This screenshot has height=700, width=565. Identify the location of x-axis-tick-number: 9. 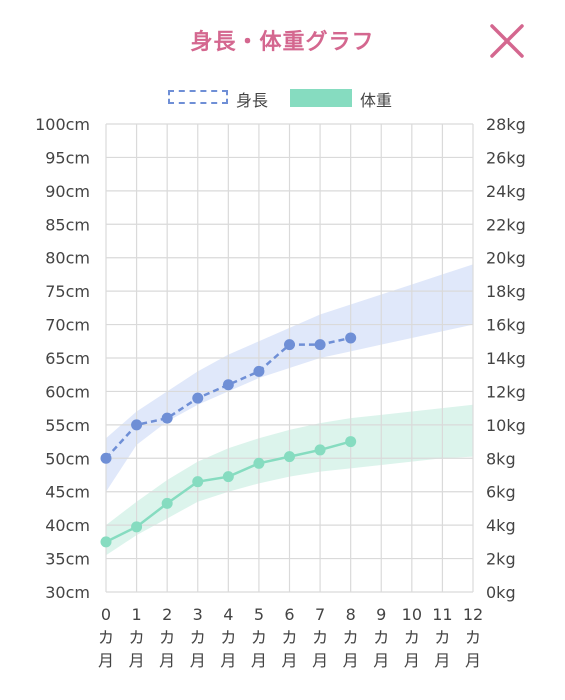
(381, 614).